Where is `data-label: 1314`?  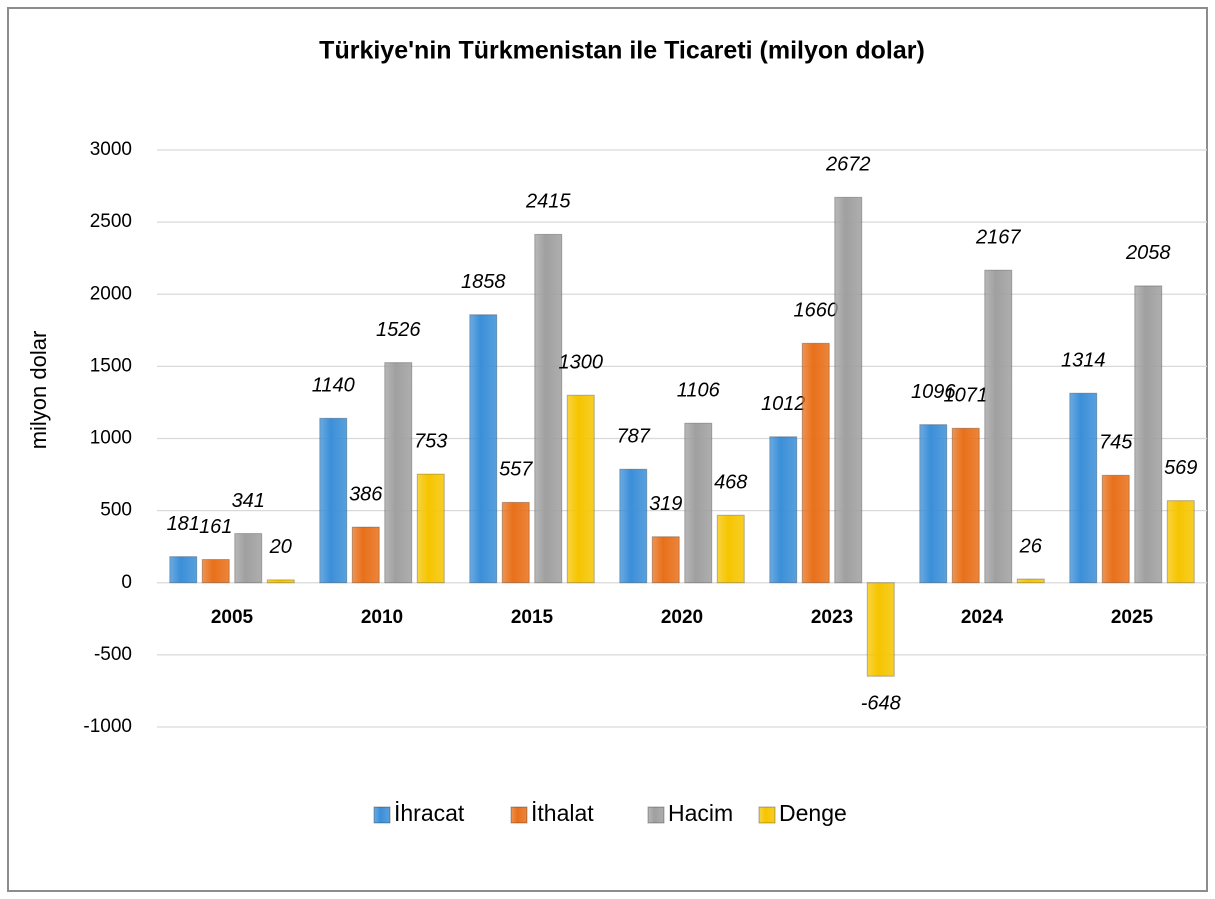 data-label: 1314 is located at coordinates (1083, 360).